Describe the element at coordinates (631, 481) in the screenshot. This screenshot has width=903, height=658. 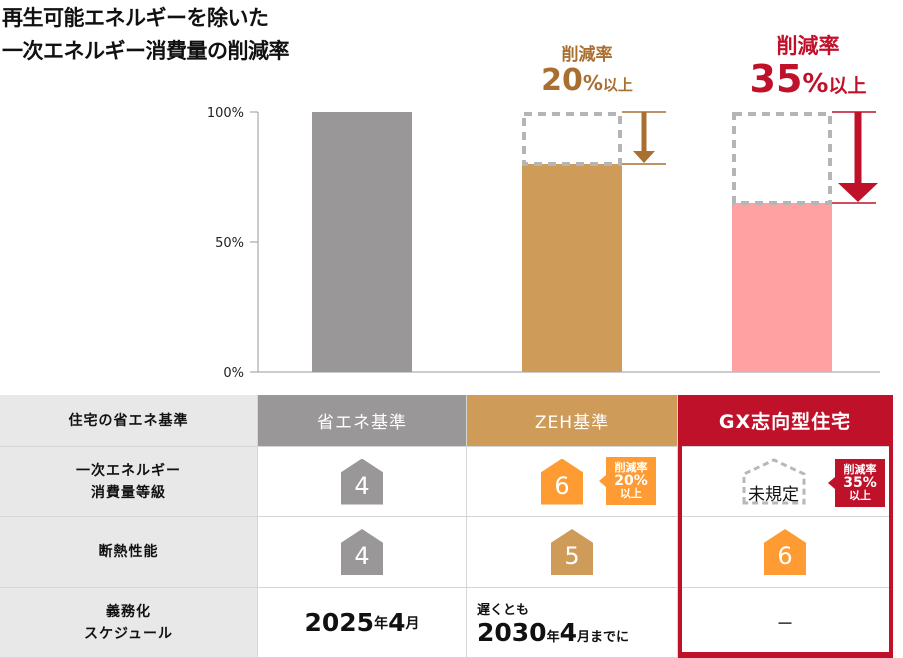
I see `badge-value: 20%` at that location.